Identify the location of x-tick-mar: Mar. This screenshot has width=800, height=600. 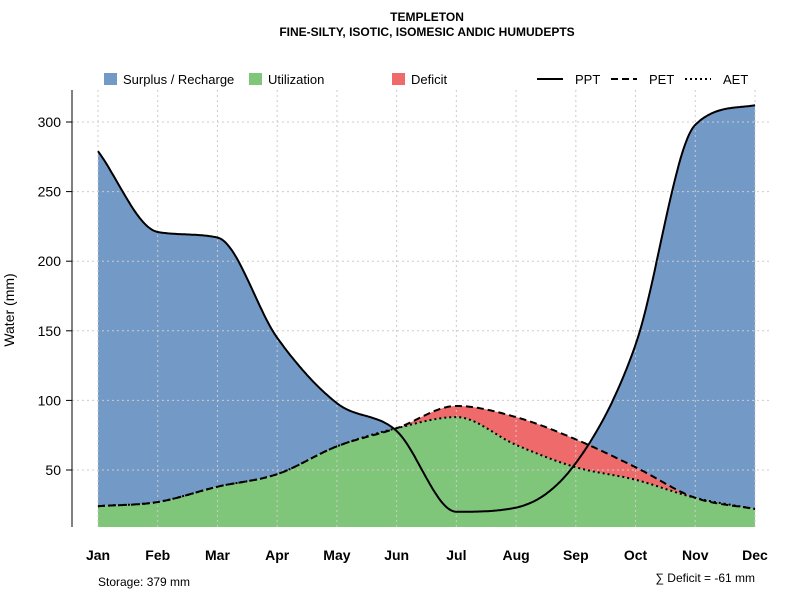
(217, 555).